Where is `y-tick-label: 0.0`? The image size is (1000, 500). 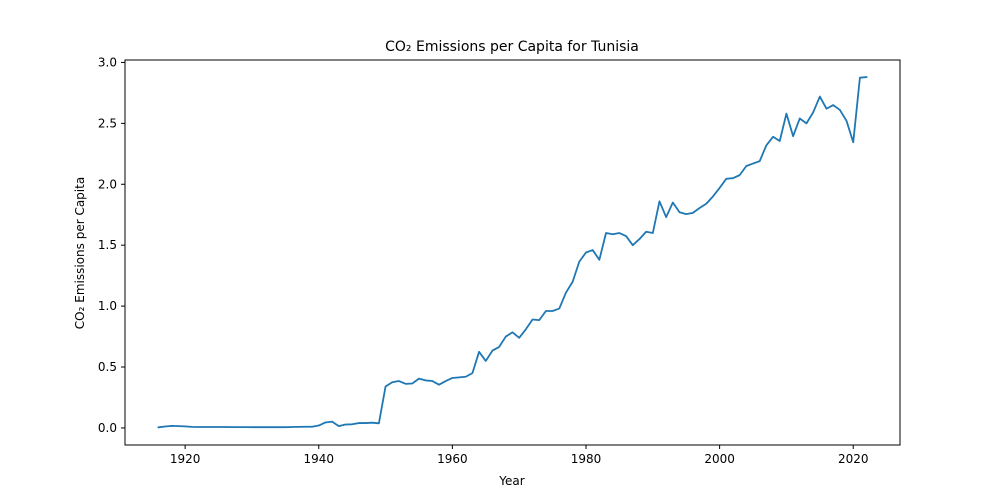
y-tick-label: 0.0 is located at coordinates (107, 428).